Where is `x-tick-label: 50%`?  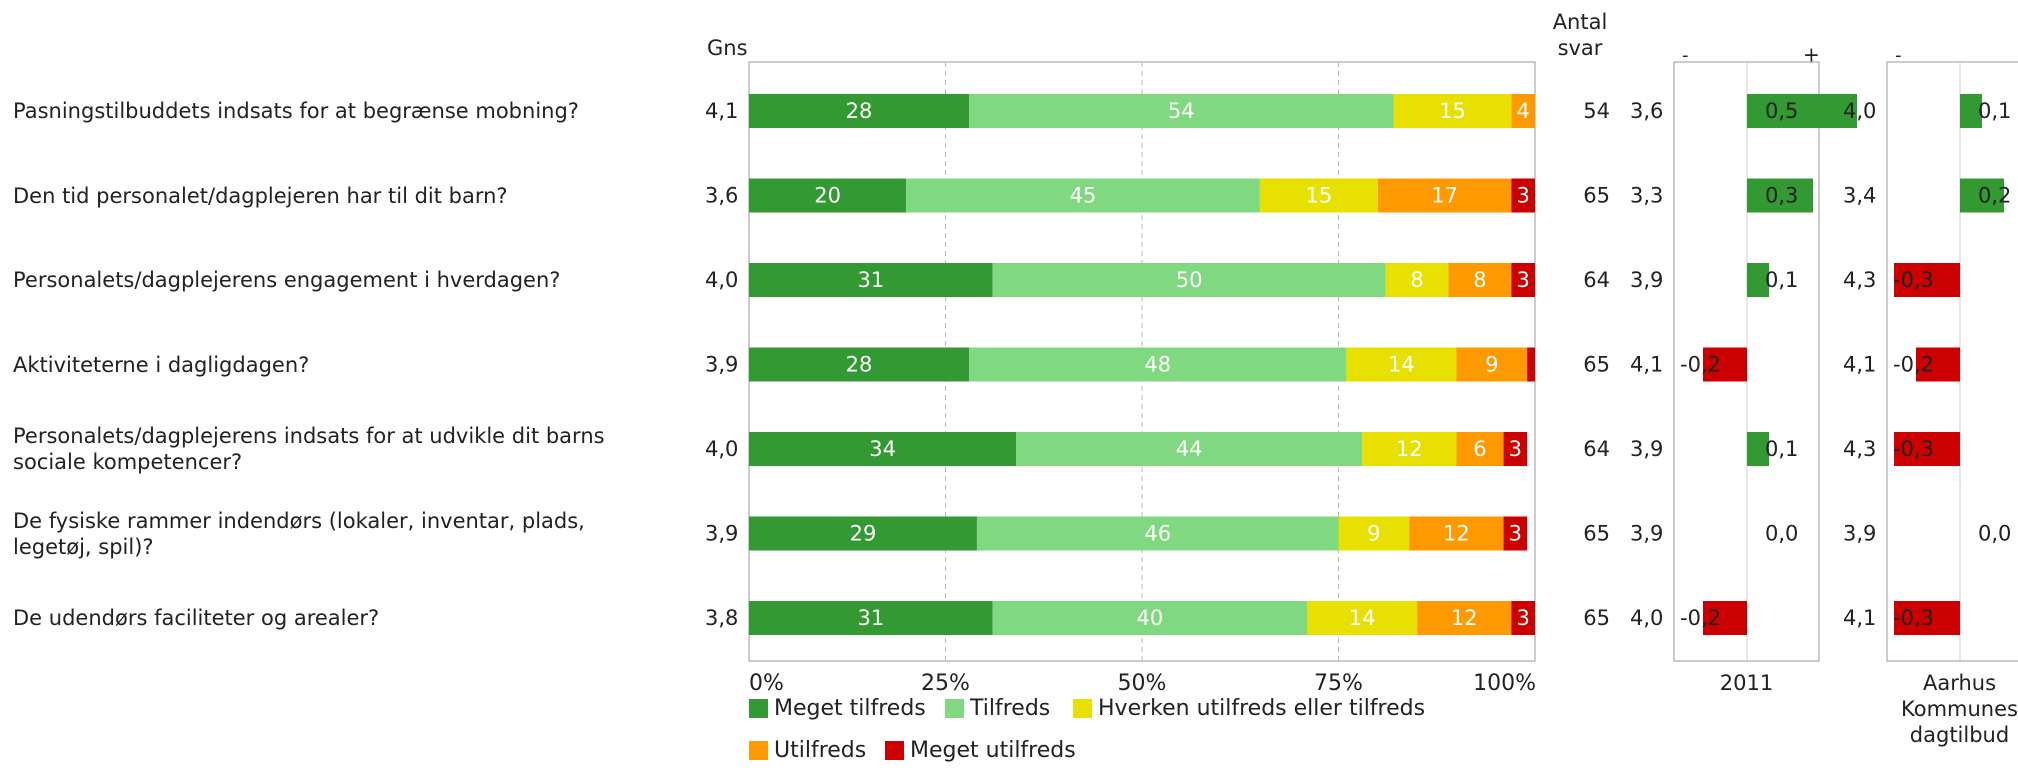
x-tick-label: 50% is located at coordinates (1142, 683).